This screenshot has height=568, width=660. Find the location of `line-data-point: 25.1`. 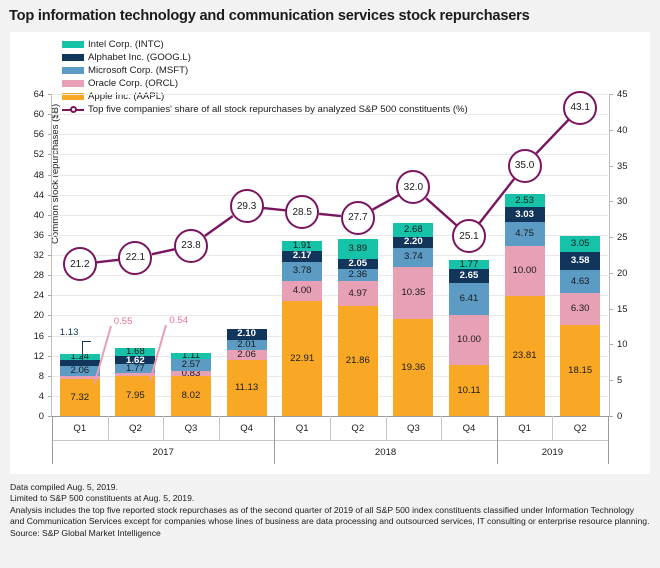

line-data-point: 25.1 is located at coordinates (469, 236).